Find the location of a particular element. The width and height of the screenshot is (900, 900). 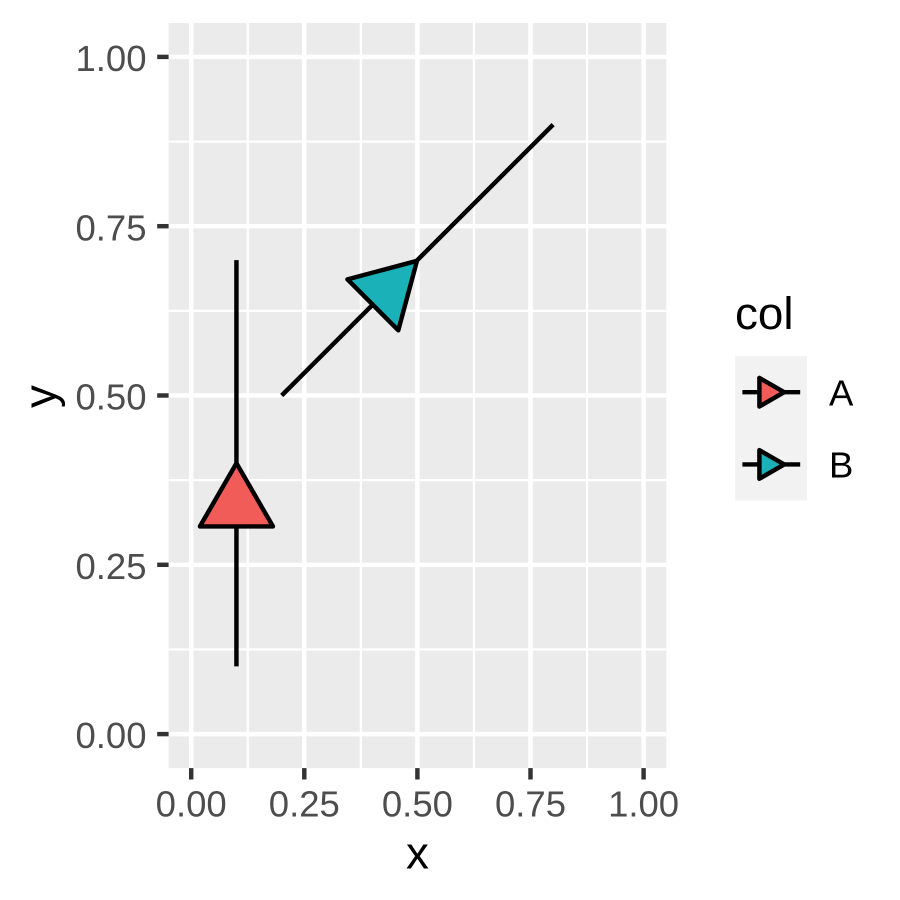

svg-text: col is located at coordinates (764, 313).